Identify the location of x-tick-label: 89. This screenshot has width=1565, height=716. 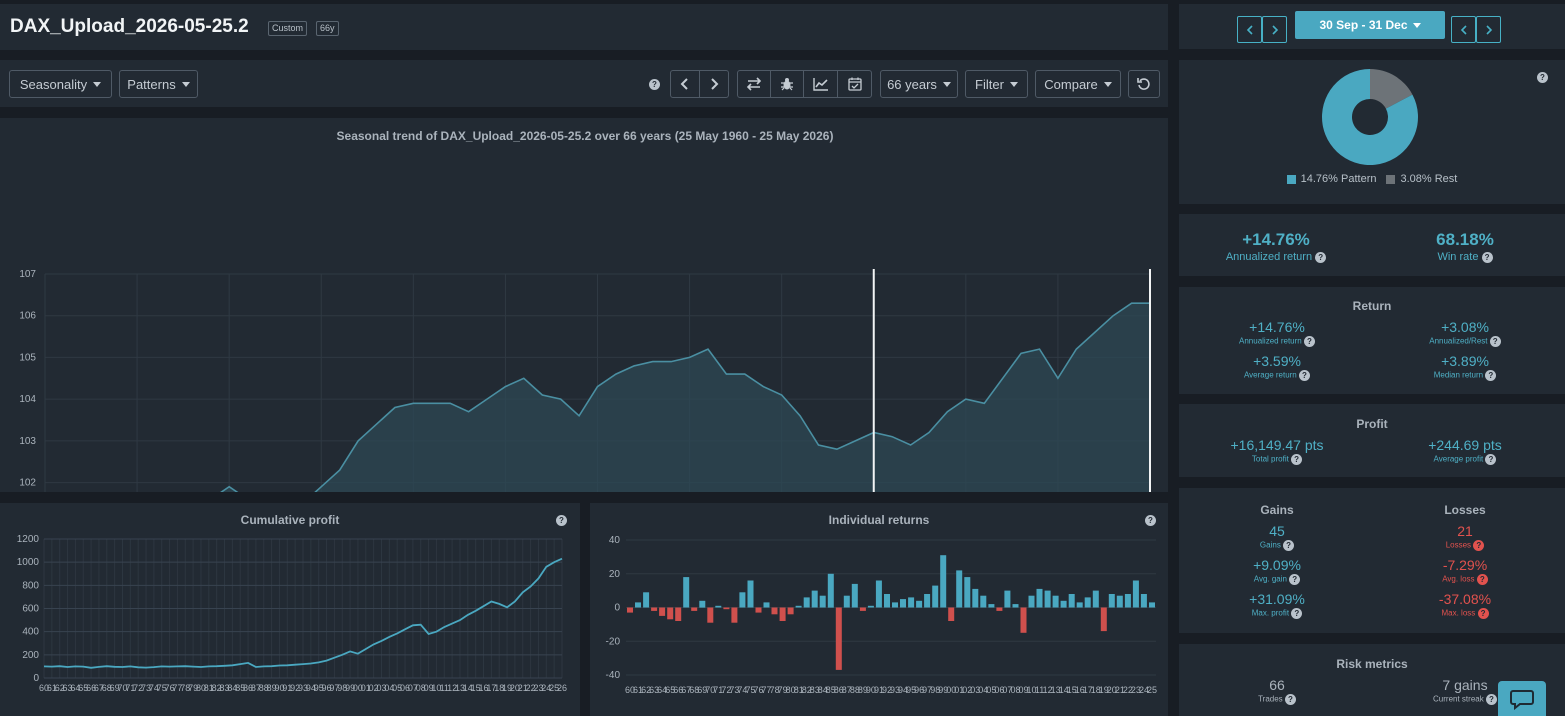
(863, 690).